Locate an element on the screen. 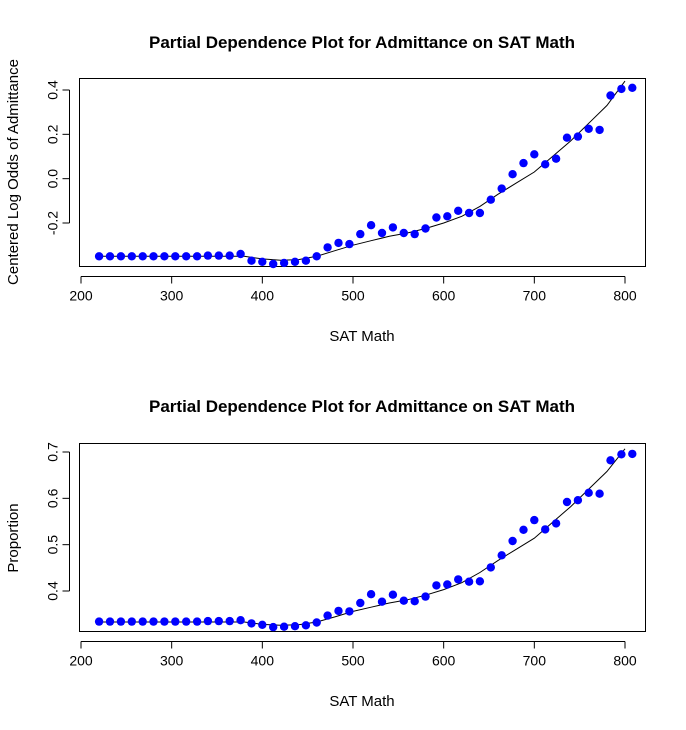  x-axis-label: SAT Math is located at coordinates (361, 336).